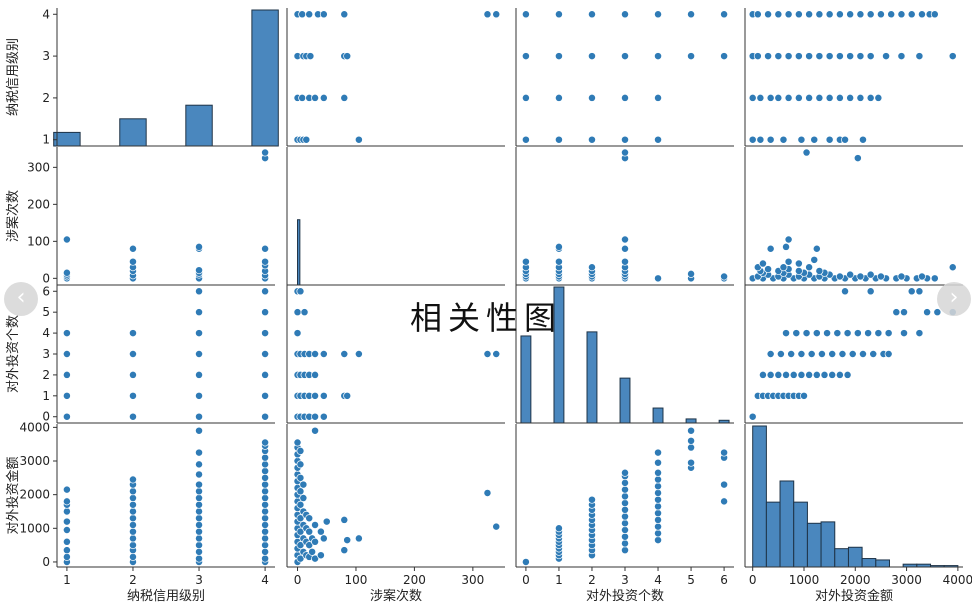 The width and height of the screenshot is (972, 607). What do you see at coordinates (46, 56) in the screenshot?
I see `y-tick-label: 3` at bounding box center [46, 56].